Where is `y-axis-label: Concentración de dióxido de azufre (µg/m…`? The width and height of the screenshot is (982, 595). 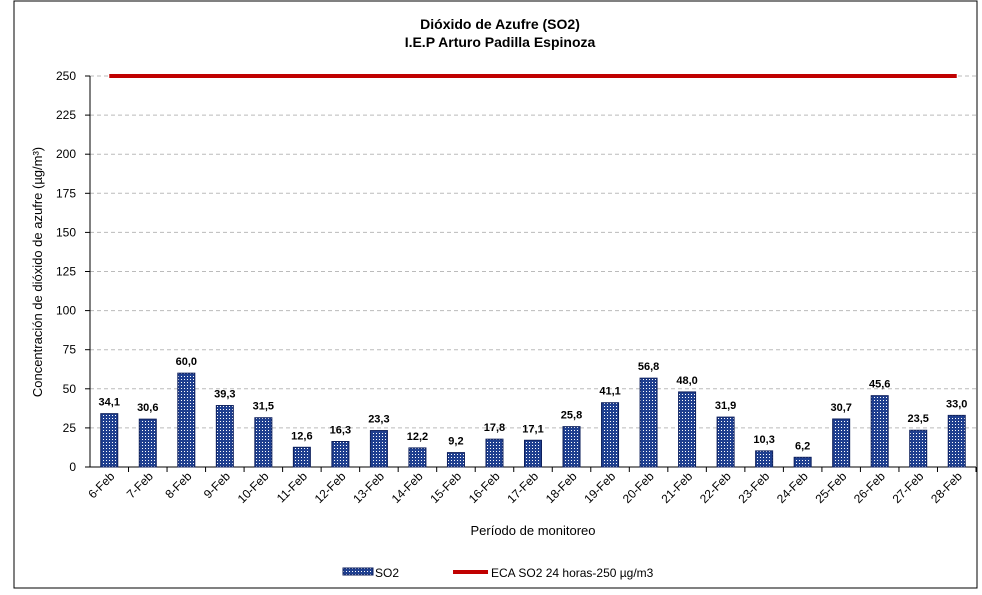
y-axis-label: Concentración de dióxido de azufre (µg/m… is located at coordinates (37, 272).